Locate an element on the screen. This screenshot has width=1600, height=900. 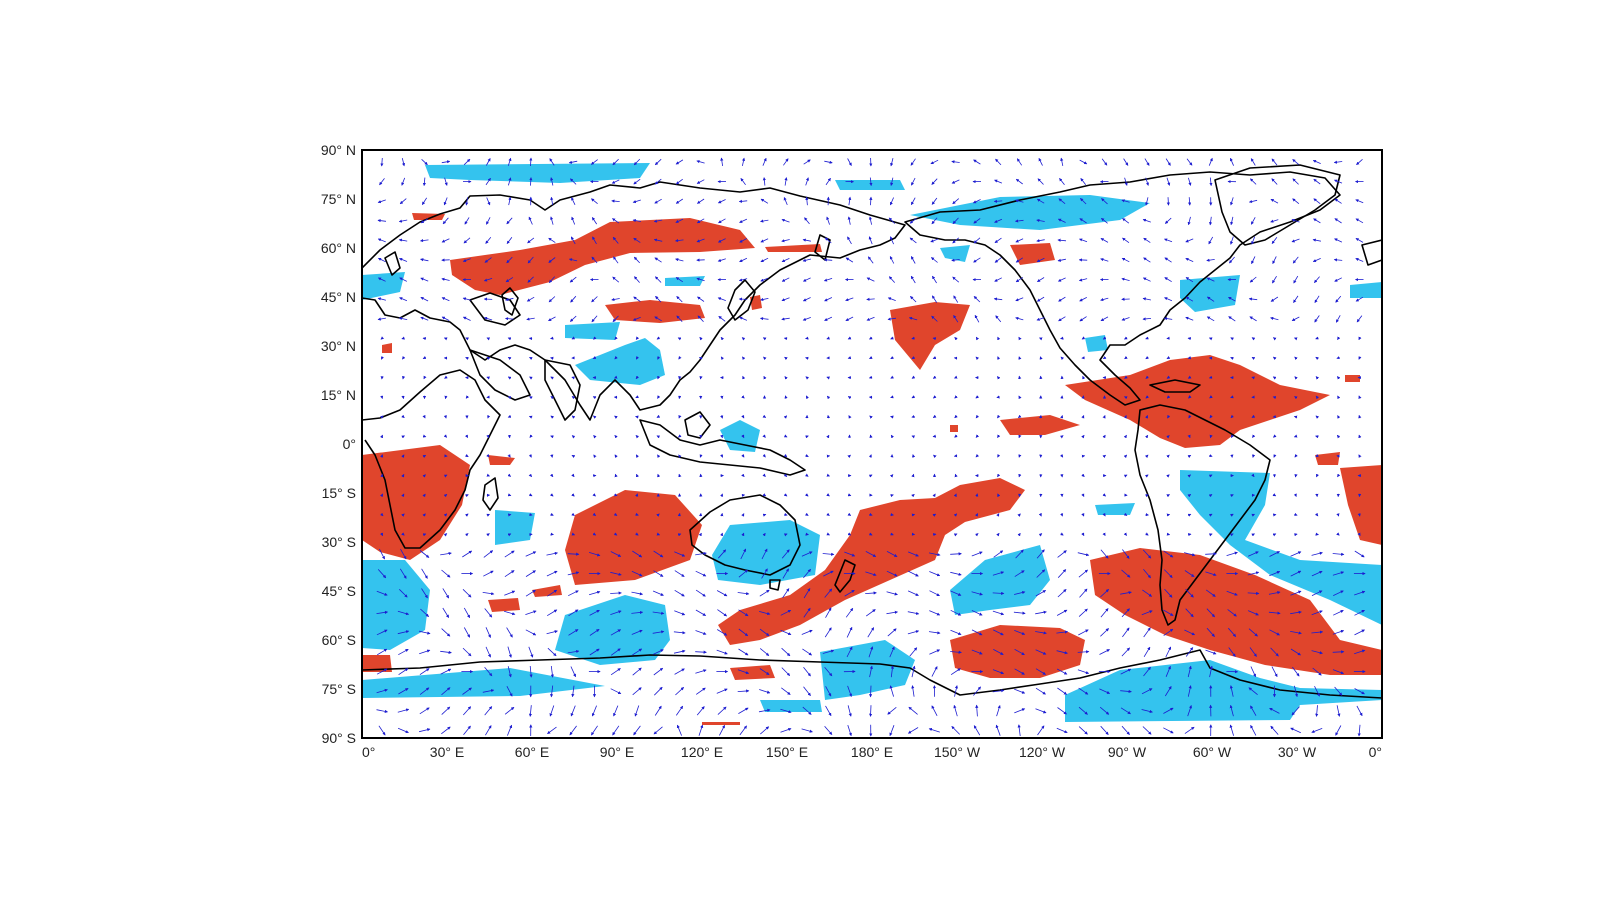
coastline-new-zealand is located at coordinates (845, 576).